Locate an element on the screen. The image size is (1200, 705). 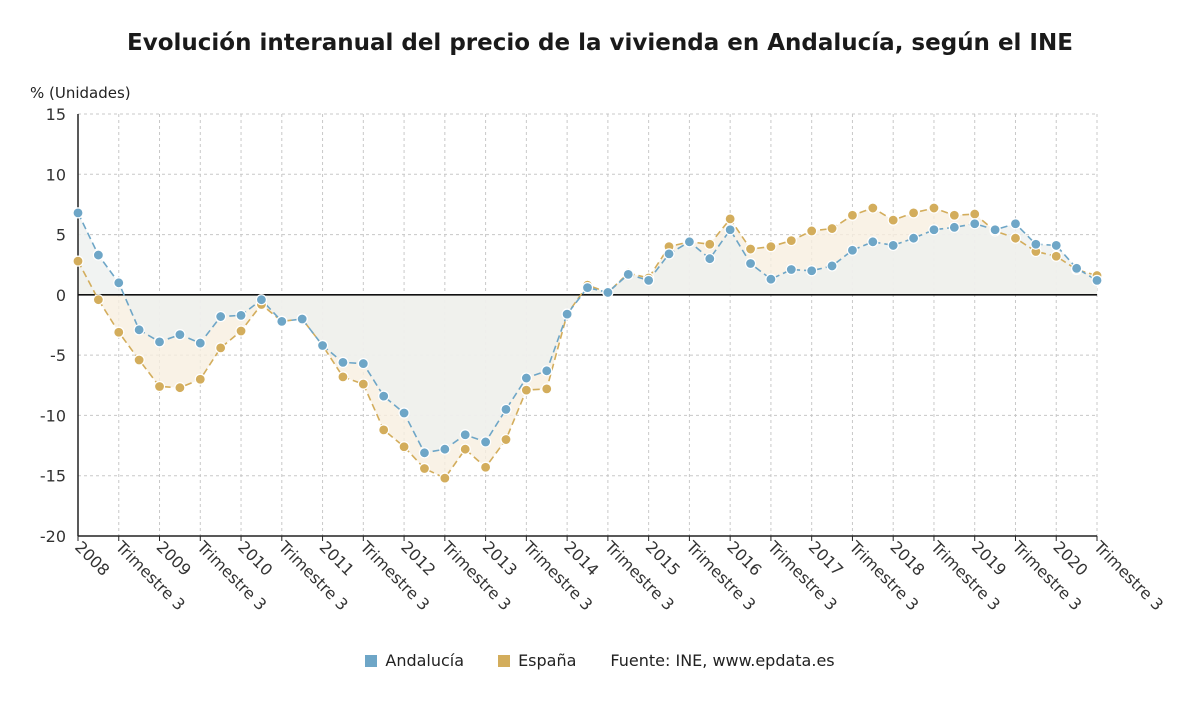
legend-item-espana: España is located at coordinates (537, 660).